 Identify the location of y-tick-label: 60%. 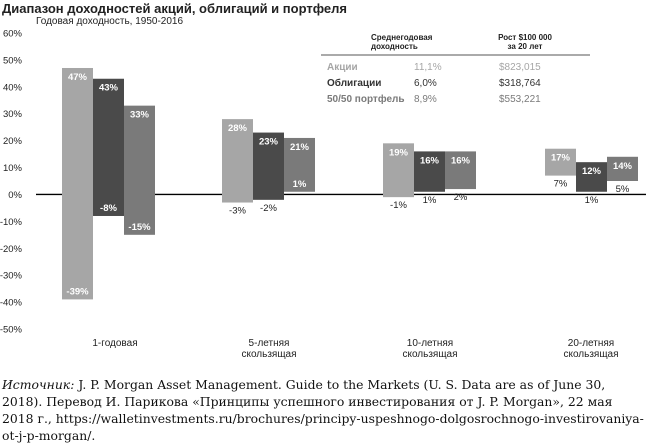
(13, 34).